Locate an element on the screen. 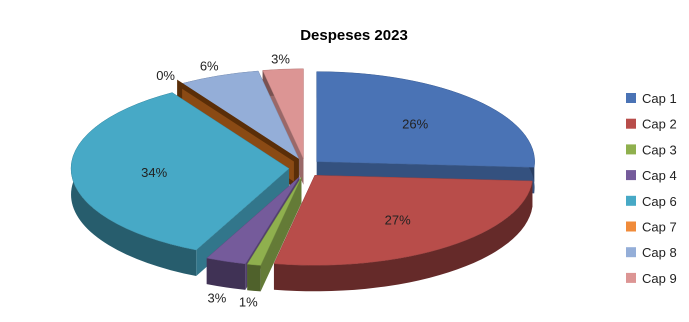 The image size is (689, 322). legend-label: Cap 6 is located at coordinates (659, 201).